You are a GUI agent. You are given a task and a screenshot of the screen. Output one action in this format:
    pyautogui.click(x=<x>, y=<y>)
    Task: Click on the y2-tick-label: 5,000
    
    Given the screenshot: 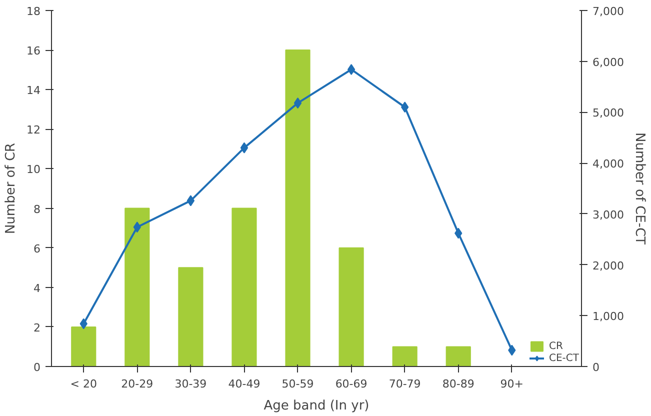 What is the action you would take?
    pyautogui.click(x=608, y=113)
    